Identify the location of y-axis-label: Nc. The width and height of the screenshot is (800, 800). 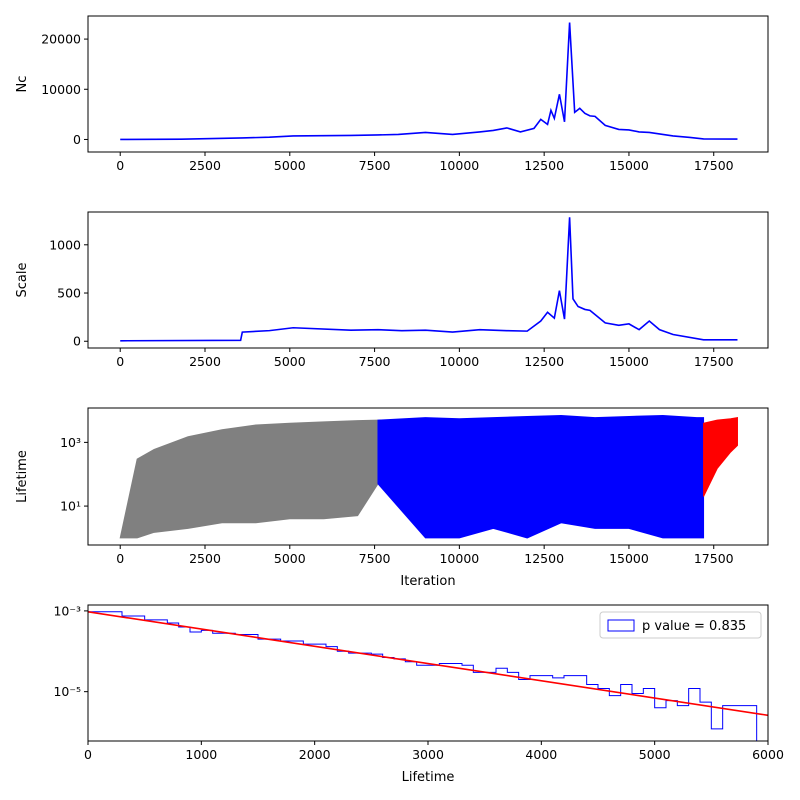
(22, 84).